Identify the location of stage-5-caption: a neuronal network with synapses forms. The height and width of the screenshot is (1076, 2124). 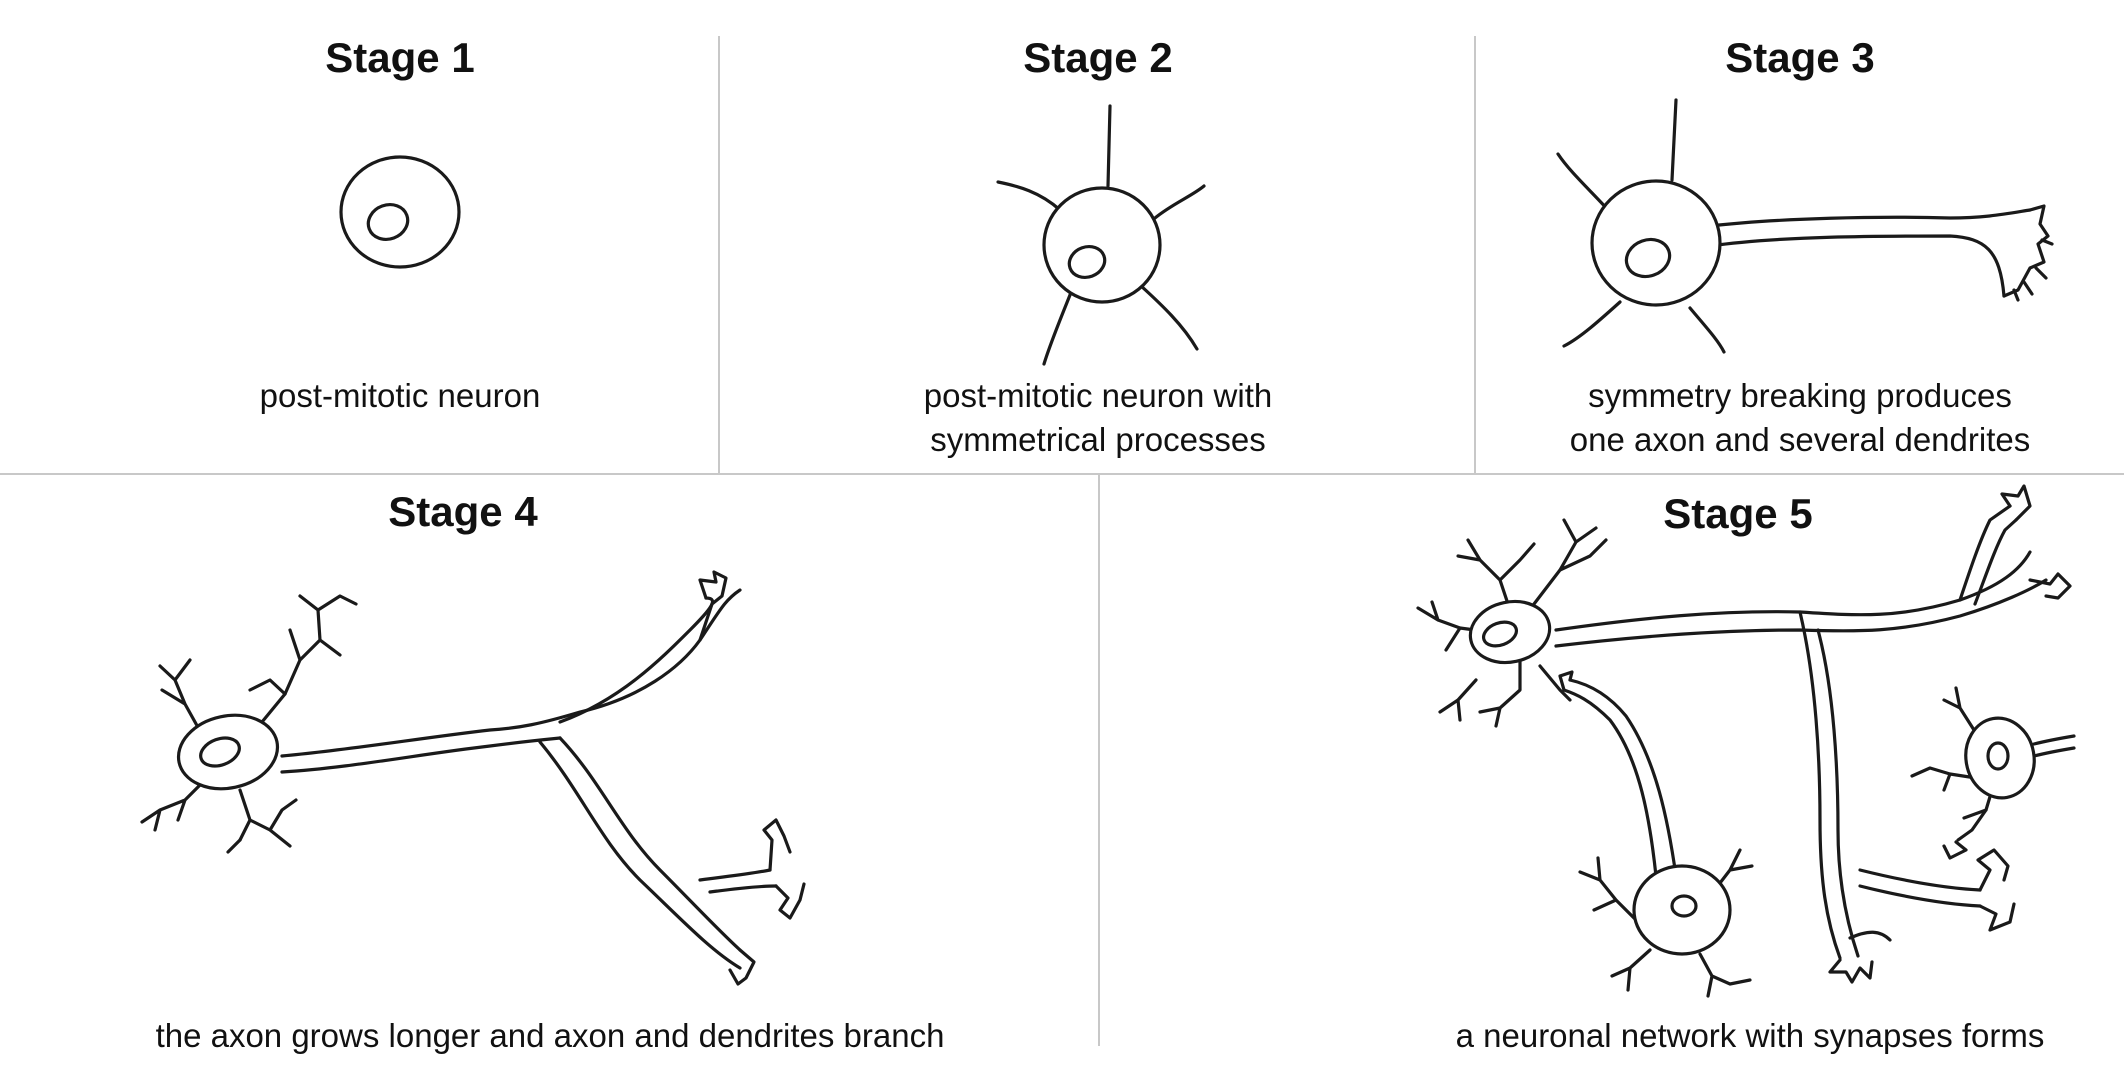
(1750, 1036).